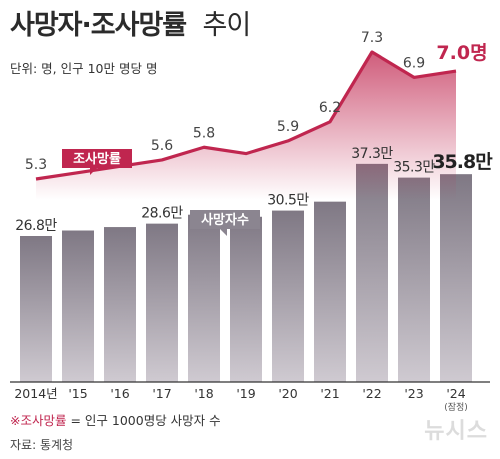  What do you see at coordinates (413, 393) in the screenshot?
I see `x-tick-label: '23` at bounding box center [413, 393].